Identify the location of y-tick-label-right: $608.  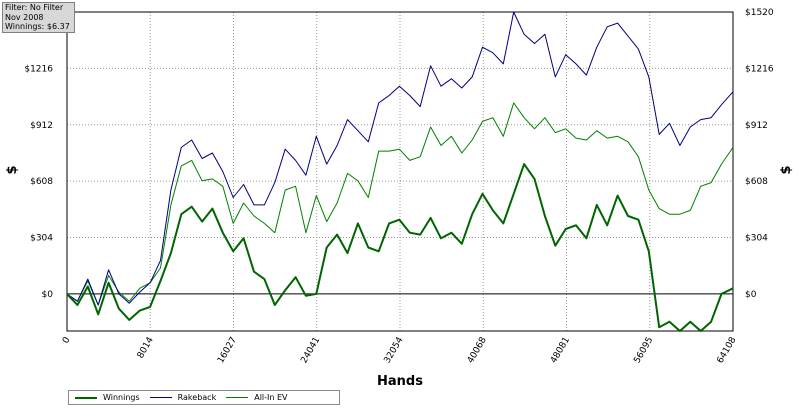
(756, 182).